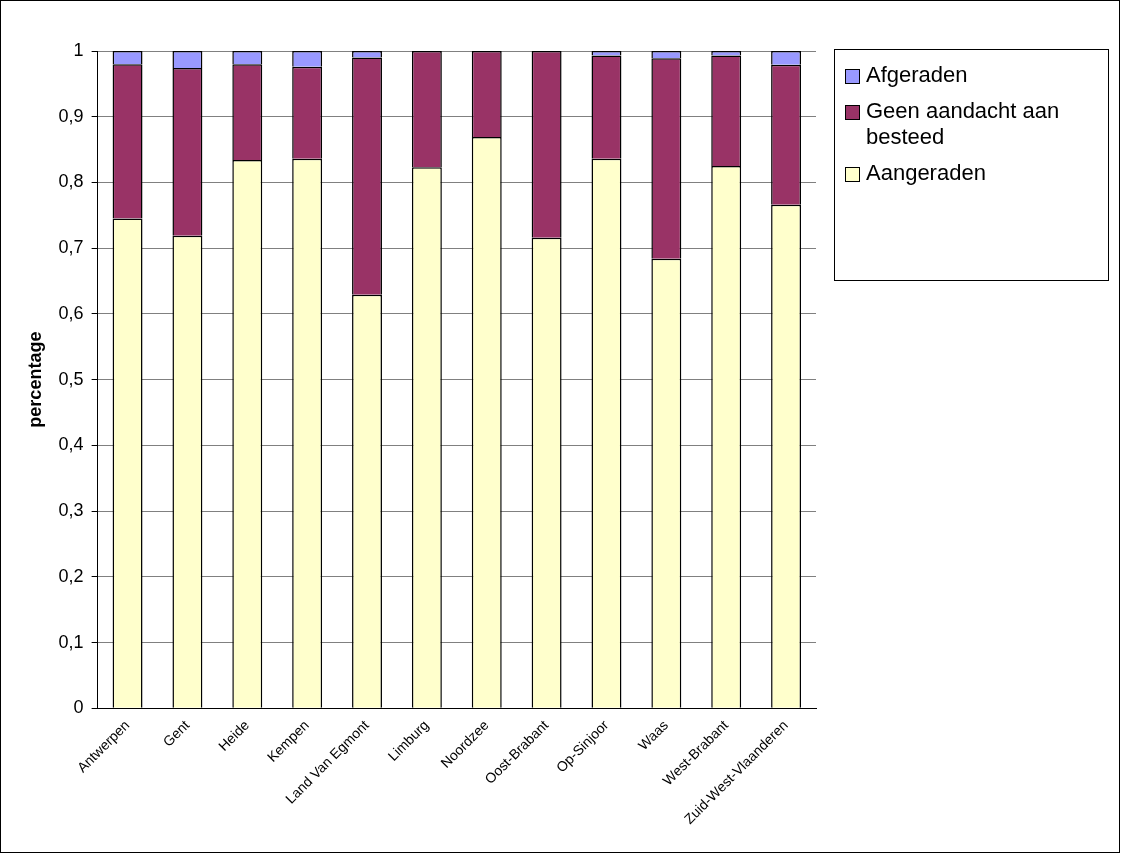 The height and width of the screenshot is (855, 1122). I want to click on legend-label: Geen aandacht aan besteed, so click(963, 124).